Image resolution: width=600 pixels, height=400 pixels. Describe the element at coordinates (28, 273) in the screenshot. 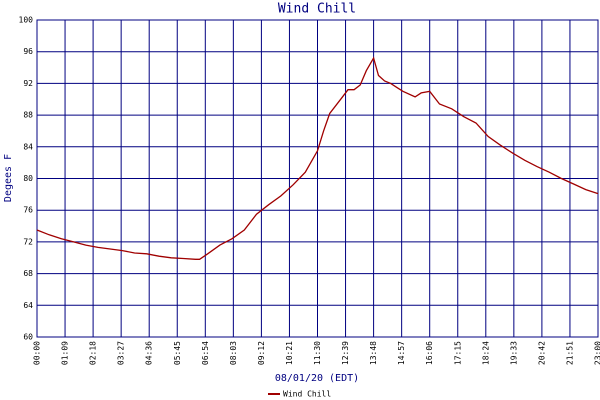

I see `y-tick-label: 68` at that location.